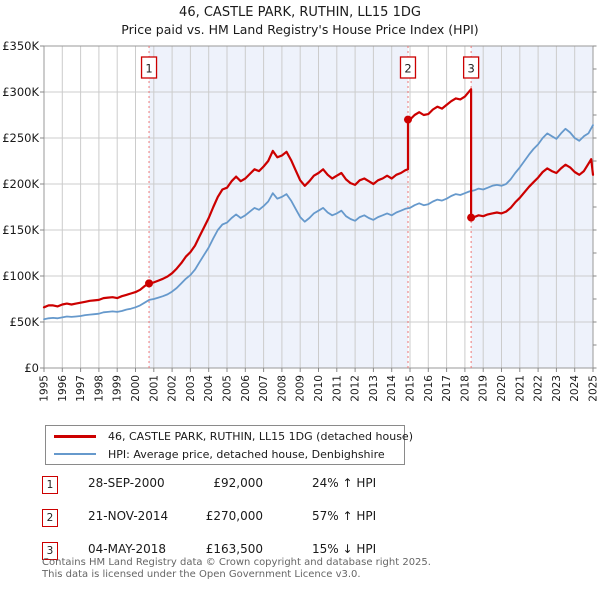 This screenshot has height=590, width=600. I want to click on y-axis-labels: £0 £50K £100K £150K £200K £250K £300K £350K, so click(20, 207).